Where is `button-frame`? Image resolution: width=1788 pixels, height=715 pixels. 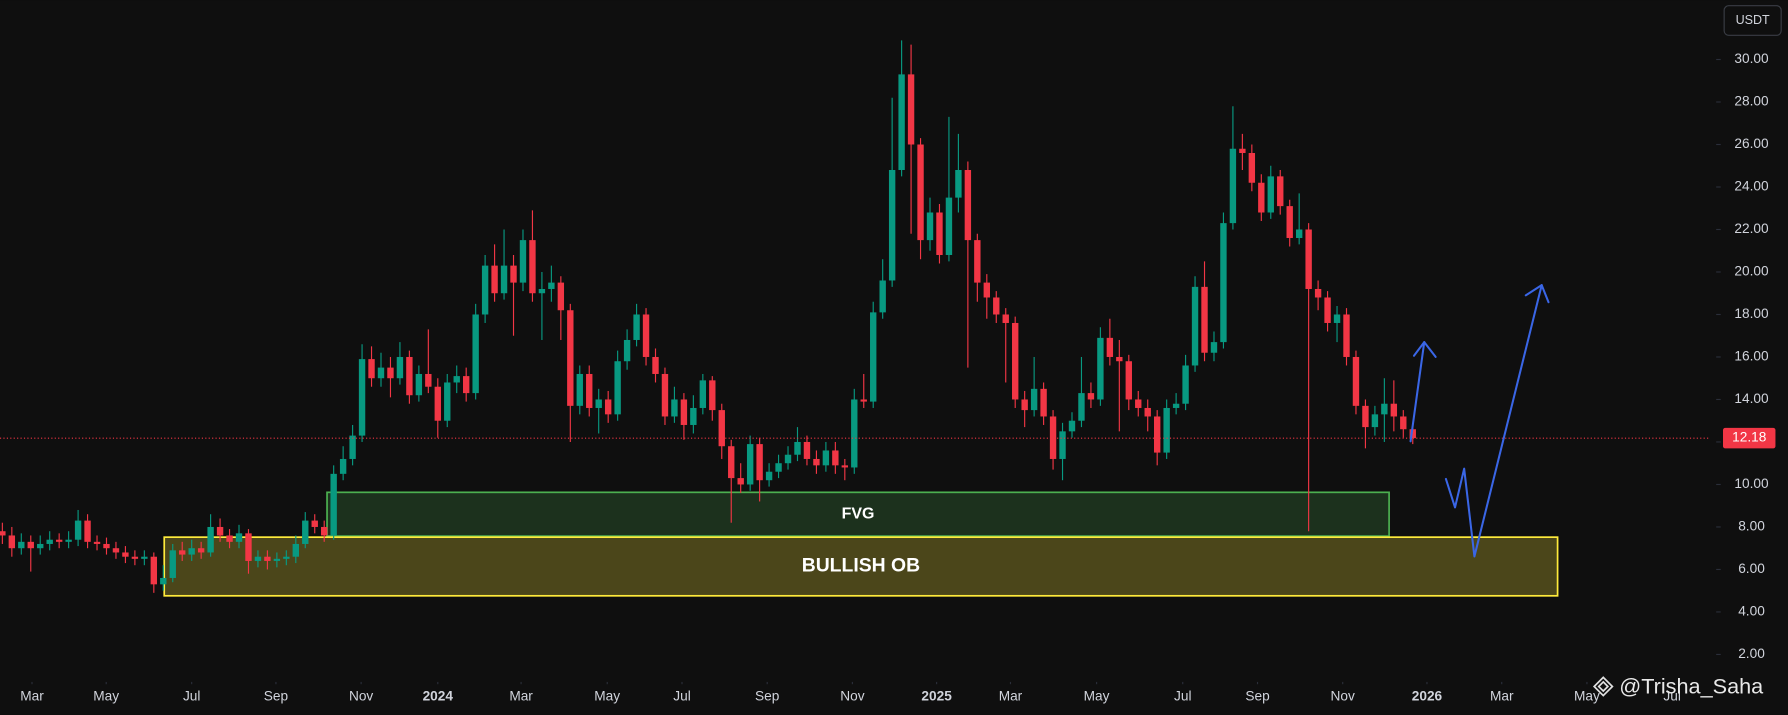
button-frame is located at coordinates (1752, 20).